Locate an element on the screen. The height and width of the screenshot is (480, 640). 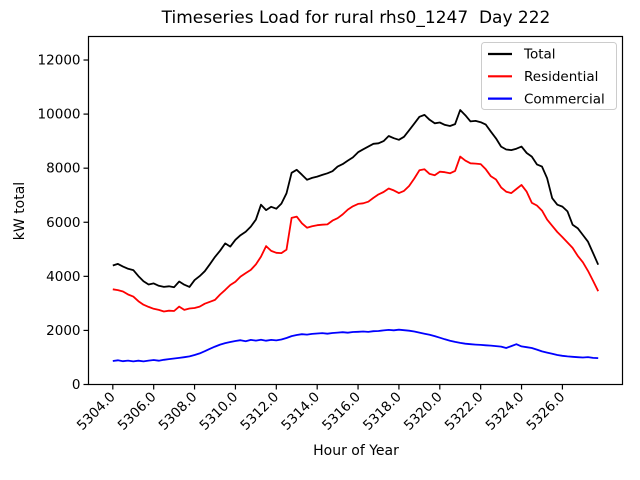
y-tick-label: 10000 is located at coordinates (59, 115).